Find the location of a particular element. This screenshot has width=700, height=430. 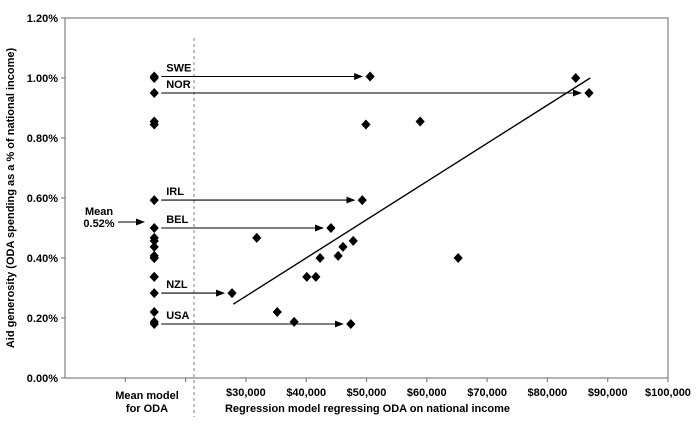

y-tick-label: 0.80% is located at coordinates (42, 139).